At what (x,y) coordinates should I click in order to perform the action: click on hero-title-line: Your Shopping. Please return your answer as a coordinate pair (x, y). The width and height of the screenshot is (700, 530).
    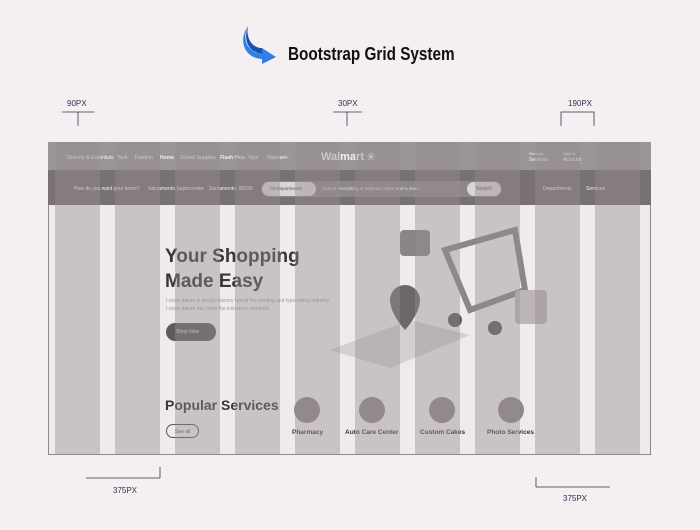
    Looking at the image, I should click on (232, 256).